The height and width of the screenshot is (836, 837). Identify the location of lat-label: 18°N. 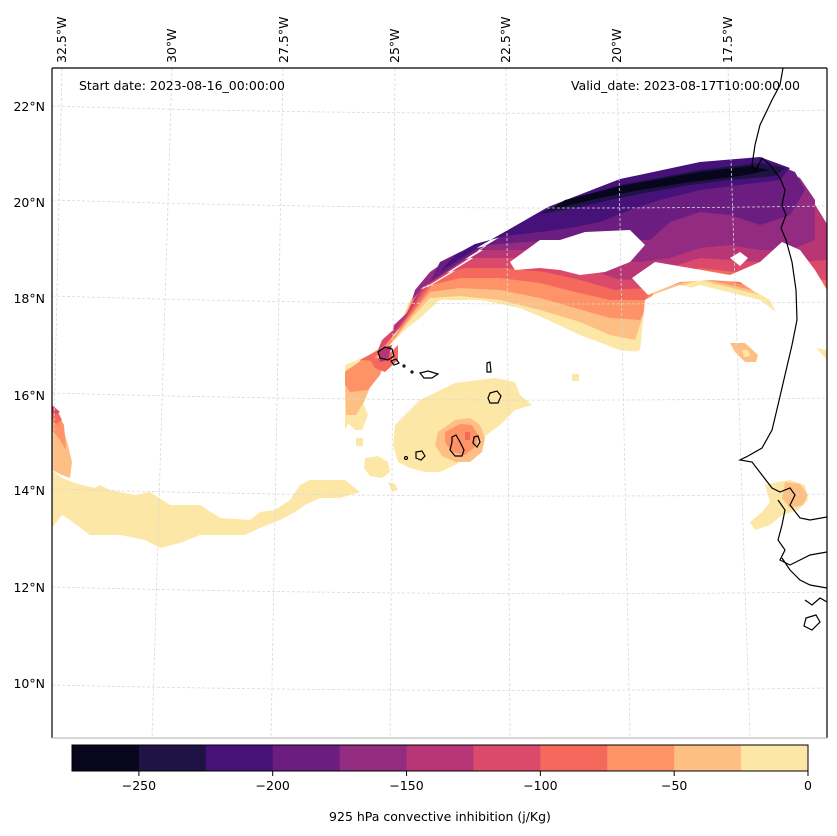
(29, 298).